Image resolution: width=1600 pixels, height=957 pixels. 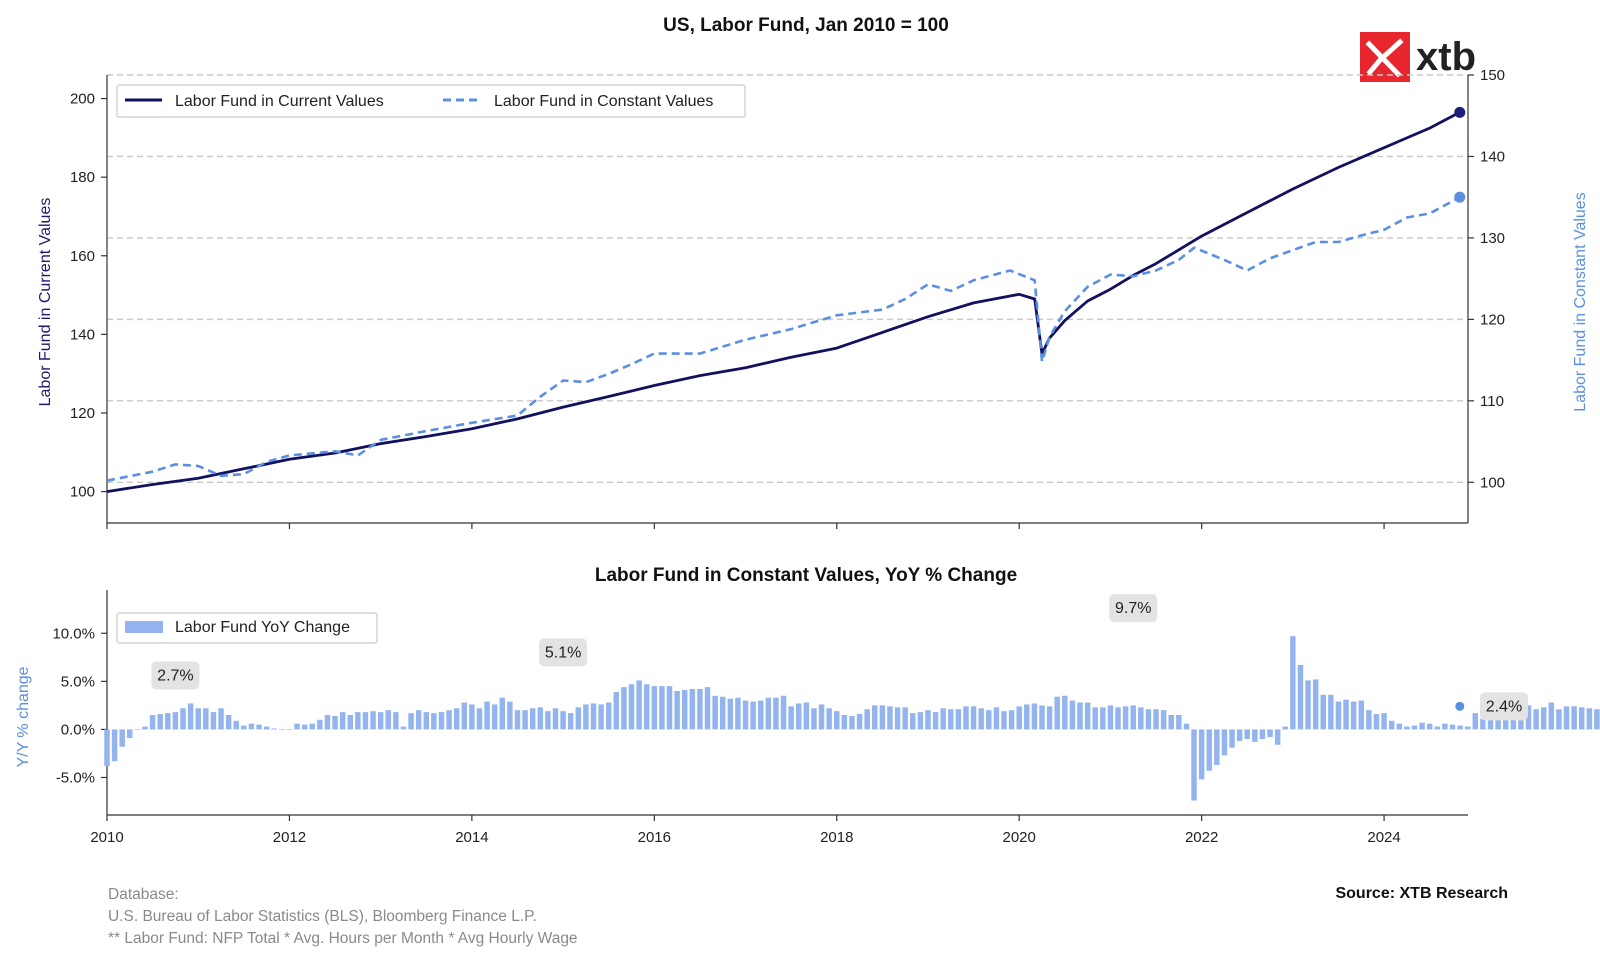 I want to click on left-tick-label: 180, so click(x=82, y=177).